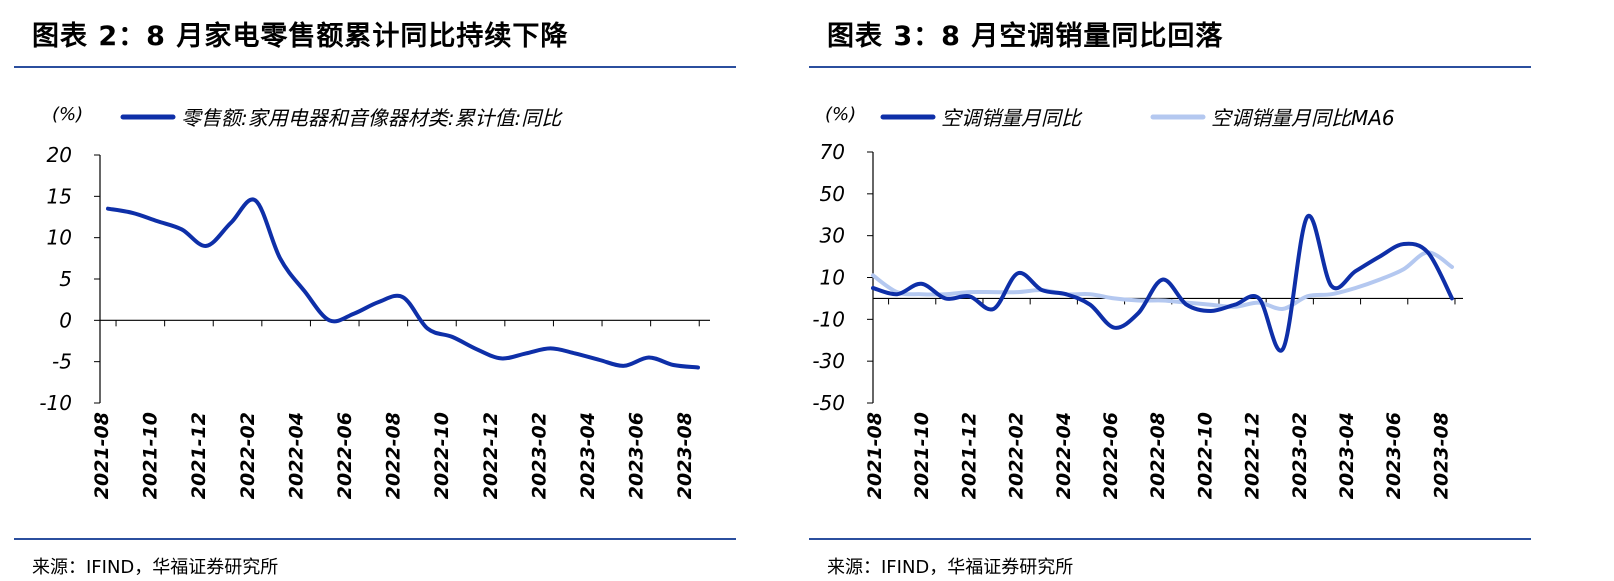  Describe the element at coordinates (1012, 118) in the screenshot. I see `legend-label: 空调销量月同比` at that location.